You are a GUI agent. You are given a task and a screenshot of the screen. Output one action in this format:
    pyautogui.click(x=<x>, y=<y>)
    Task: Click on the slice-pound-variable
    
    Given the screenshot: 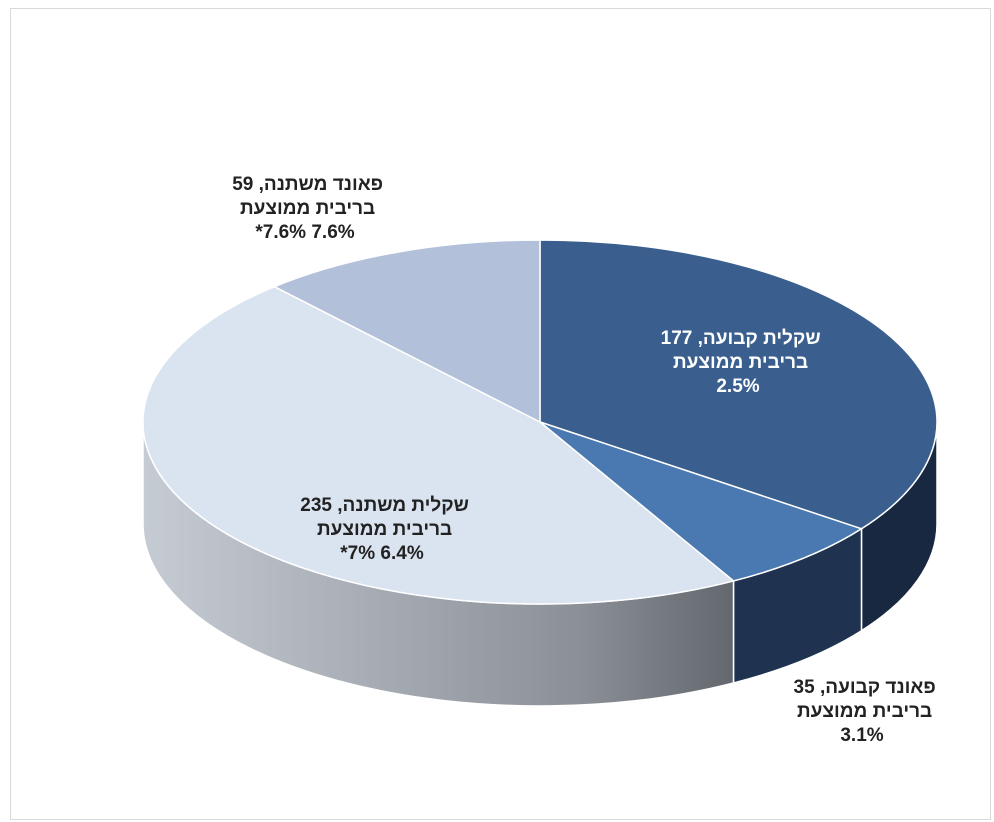 What is the action you would take?
    pyautogui.click(x=406, y=331)
    